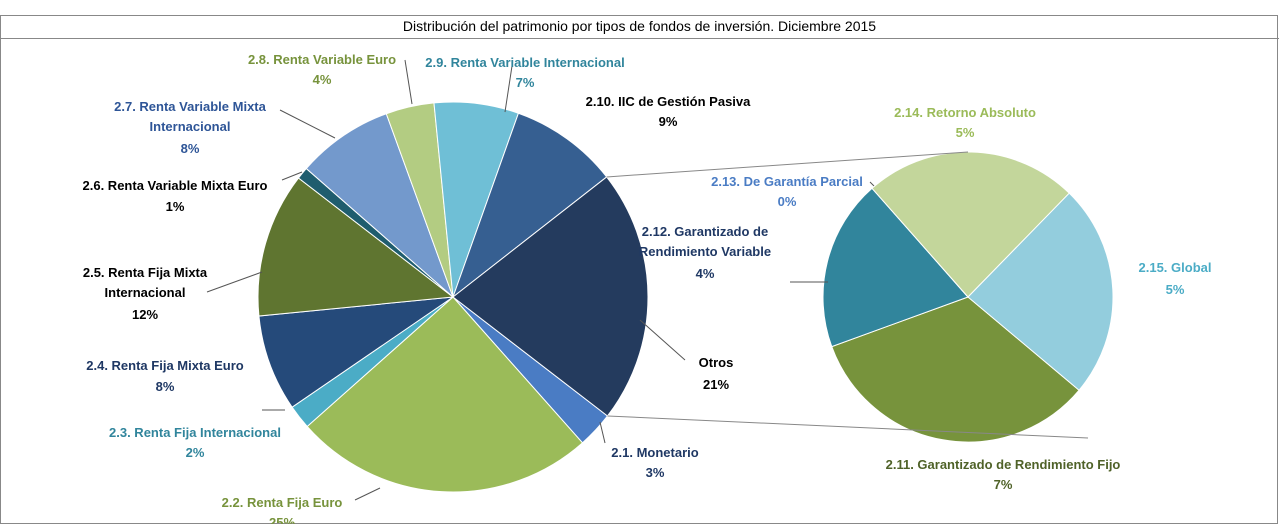 The height and width of the screenshot is (524, 1279). Describe the element at coordinates (787, 201) in the screenshot. I see `slice-value-label: 0%` at that location.